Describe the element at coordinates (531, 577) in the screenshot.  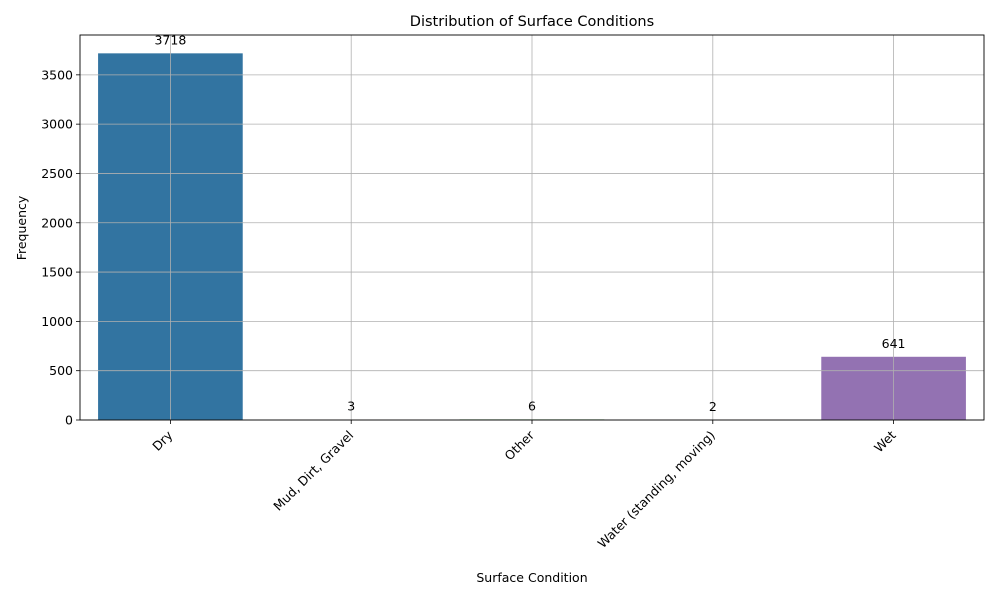
I see `x-axis-label: Surface Condition` at that location.